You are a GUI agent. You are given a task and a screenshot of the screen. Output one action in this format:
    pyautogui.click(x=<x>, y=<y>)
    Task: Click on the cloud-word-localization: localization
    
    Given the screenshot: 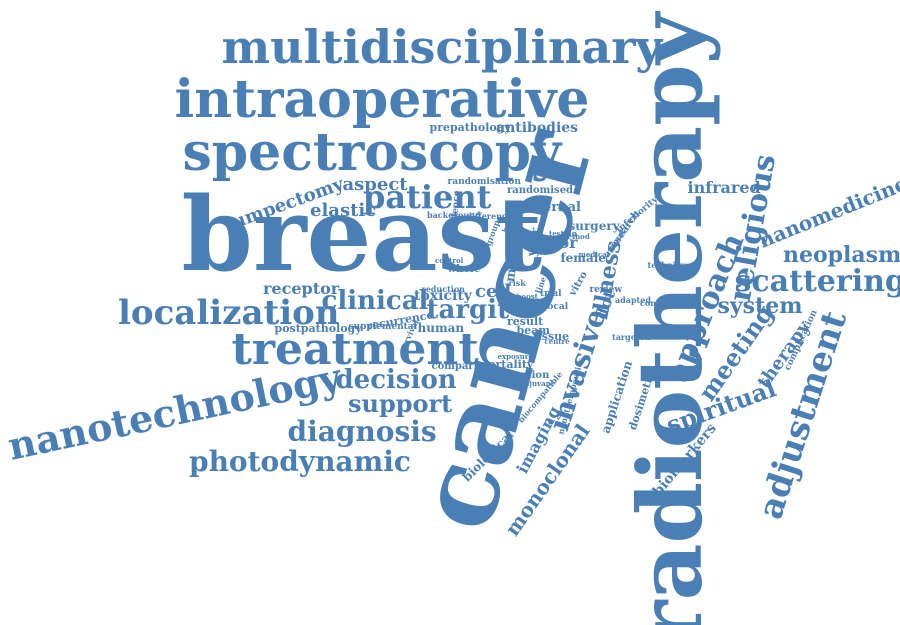 What is the action you would take?
    pyautogui.click(x=229, y=313)
    